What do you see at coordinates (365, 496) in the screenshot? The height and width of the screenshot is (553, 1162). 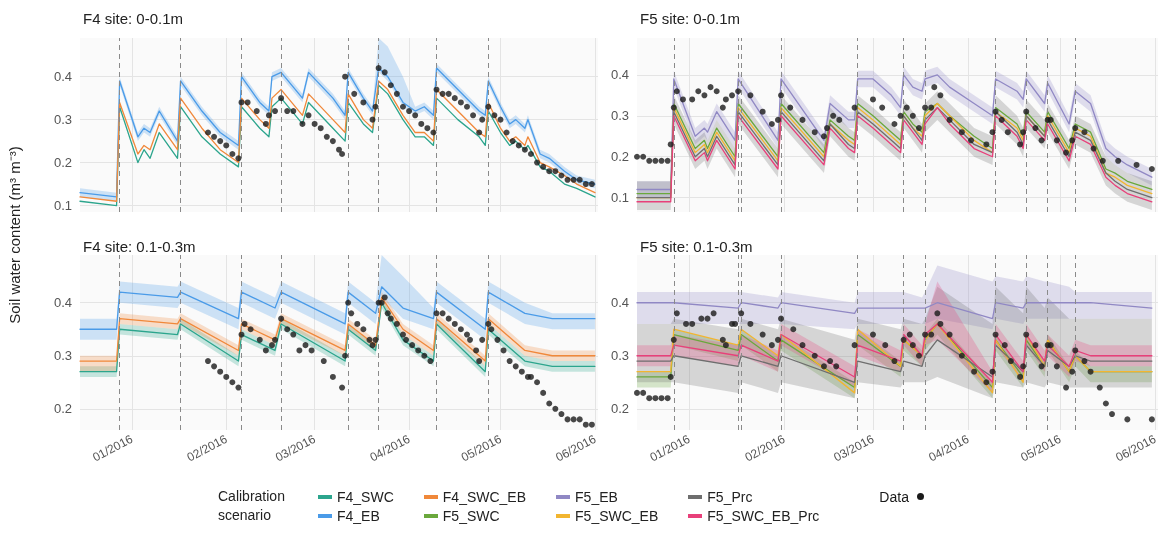 I see `legend-label: F4_SWC` at bounding box center [365, 496].